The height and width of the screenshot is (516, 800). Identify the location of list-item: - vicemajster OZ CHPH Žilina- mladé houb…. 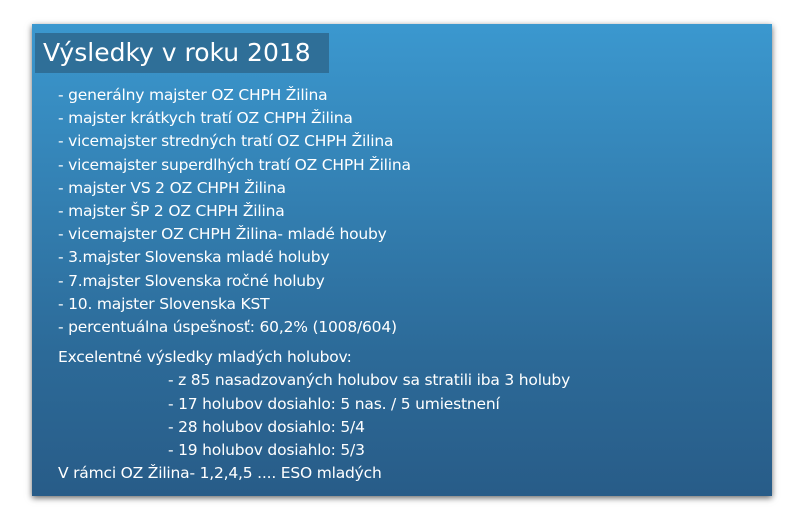
(222, 234).